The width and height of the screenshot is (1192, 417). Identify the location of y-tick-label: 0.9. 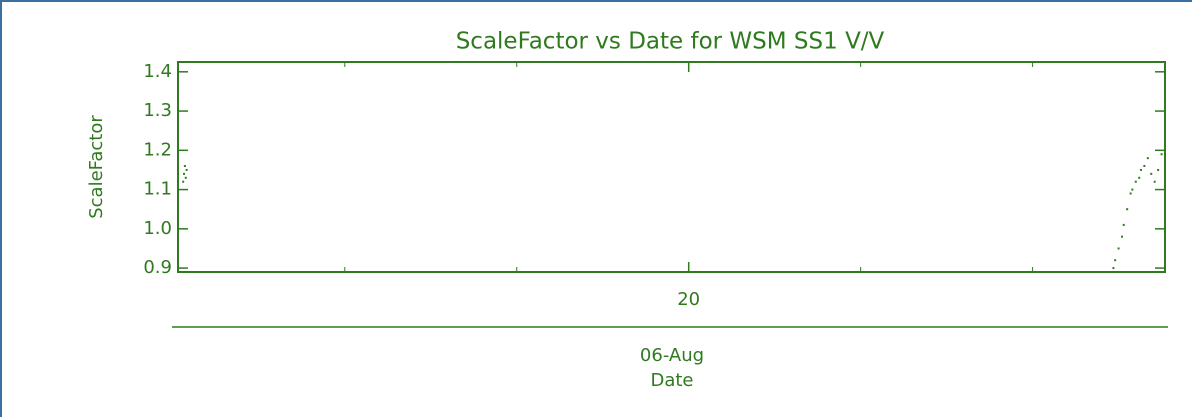
(157, 267).